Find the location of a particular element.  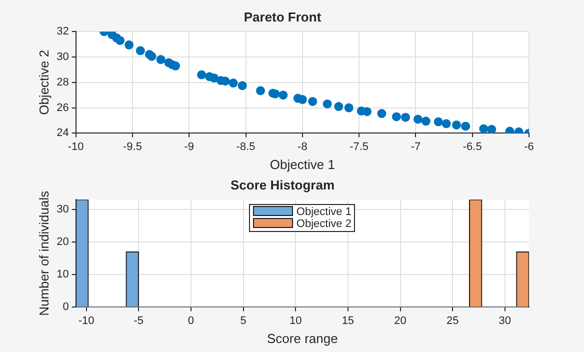

x-tick-label: 0 is located at coordinates (191, 320).